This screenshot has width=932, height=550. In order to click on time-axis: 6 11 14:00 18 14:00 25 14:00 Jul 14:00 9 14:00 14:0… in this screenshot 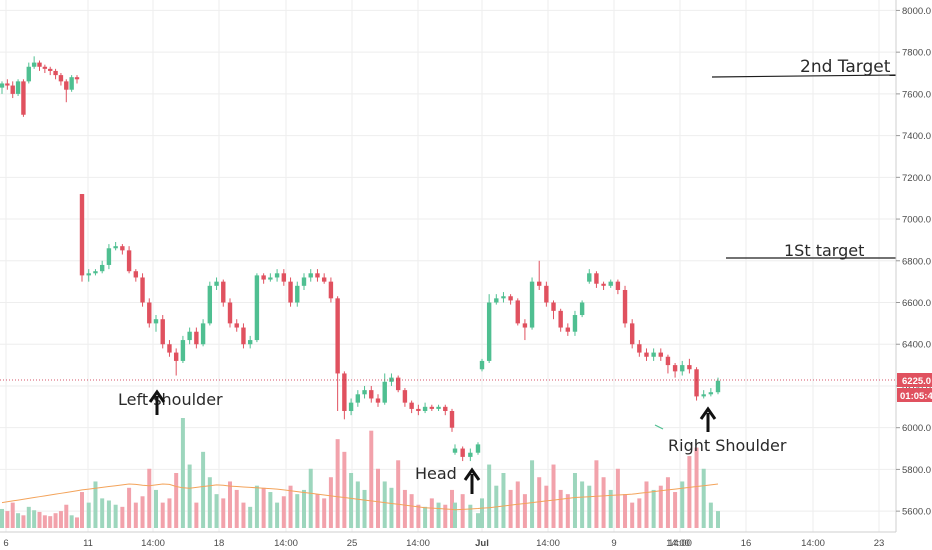, I will do `click(443, 543)`.